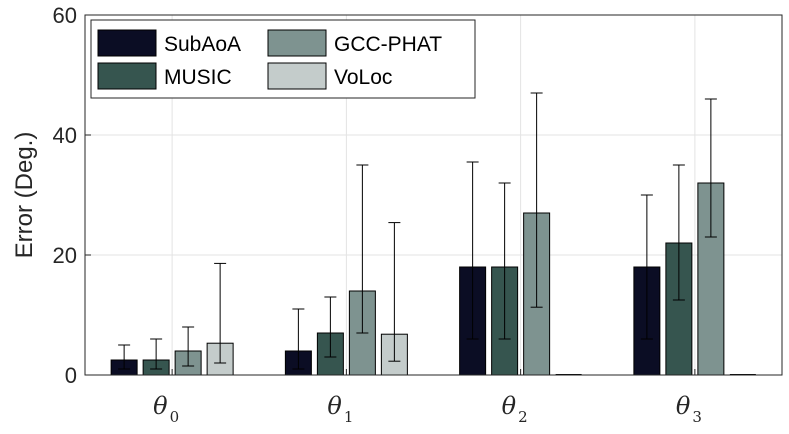 The height and width of the screenshot is (434, 789). What do you see at coordinates (65, 255) in the screenshot?
I see `y-tick-label: 20` at bounding box center [65, 255].